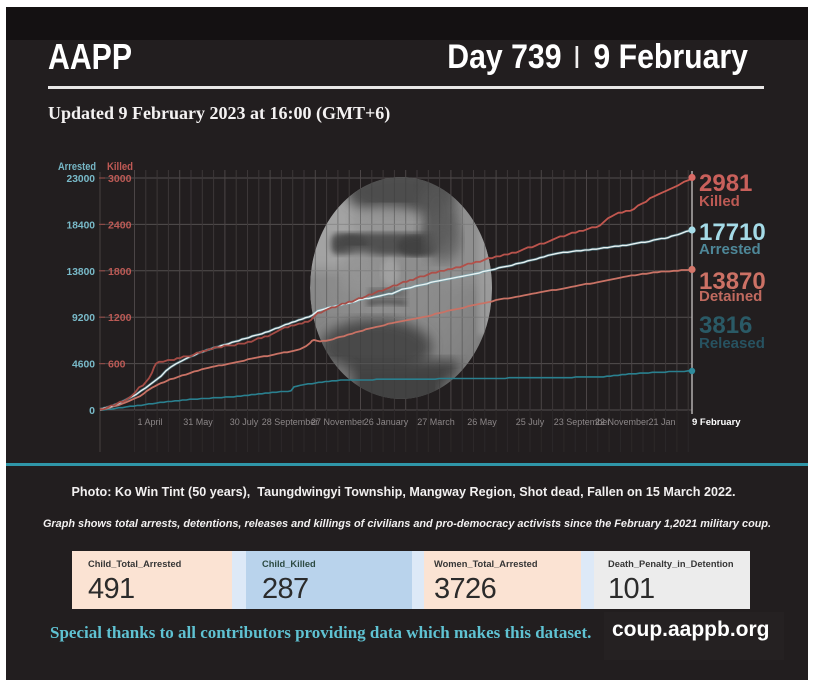  What do you see at coordinates (338, 422) in the screenshot?
I see `svg-text: 27 November` at bounding box center [338, 422].